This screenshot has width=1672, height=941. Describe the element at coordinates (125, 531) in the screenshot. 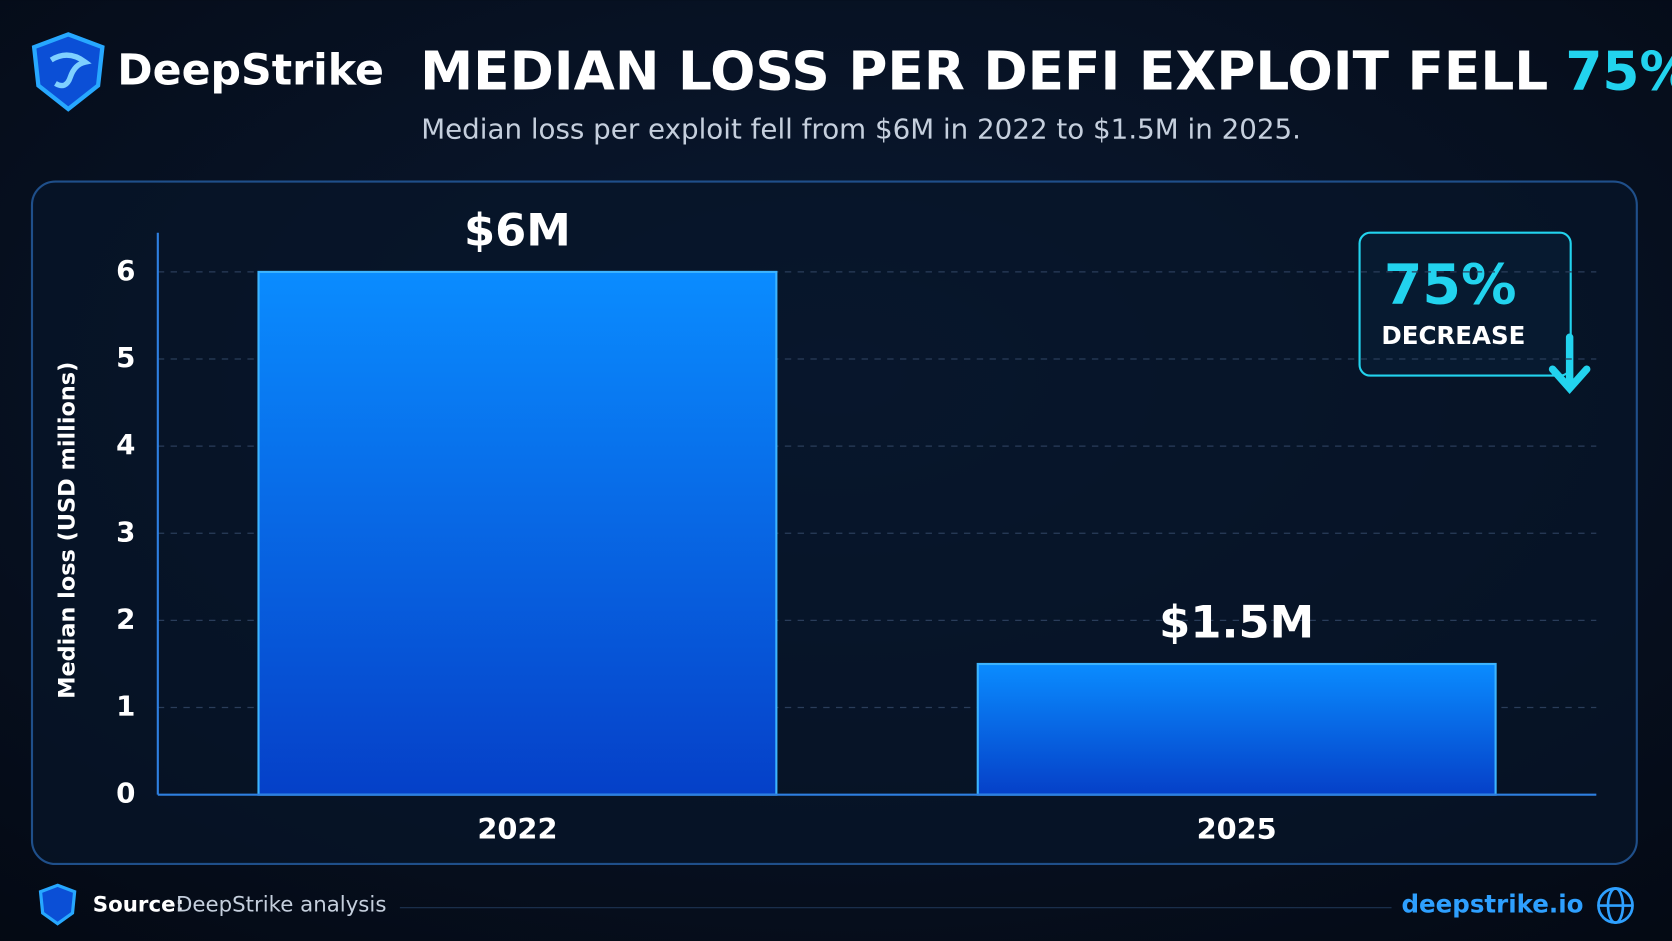

I see `y-tick-label: 3` at that location.